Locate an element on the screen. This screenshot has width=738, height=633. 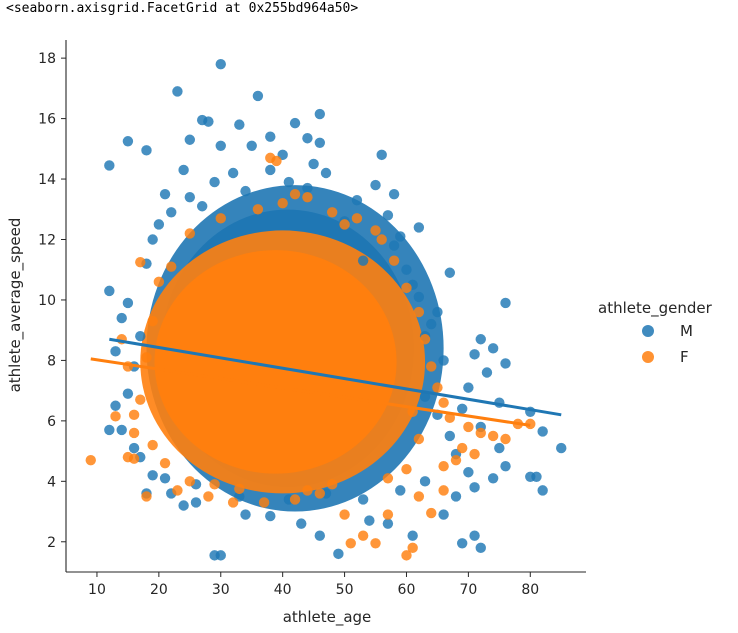
y-tick-label: 14 is located at coordinates (47, 180).